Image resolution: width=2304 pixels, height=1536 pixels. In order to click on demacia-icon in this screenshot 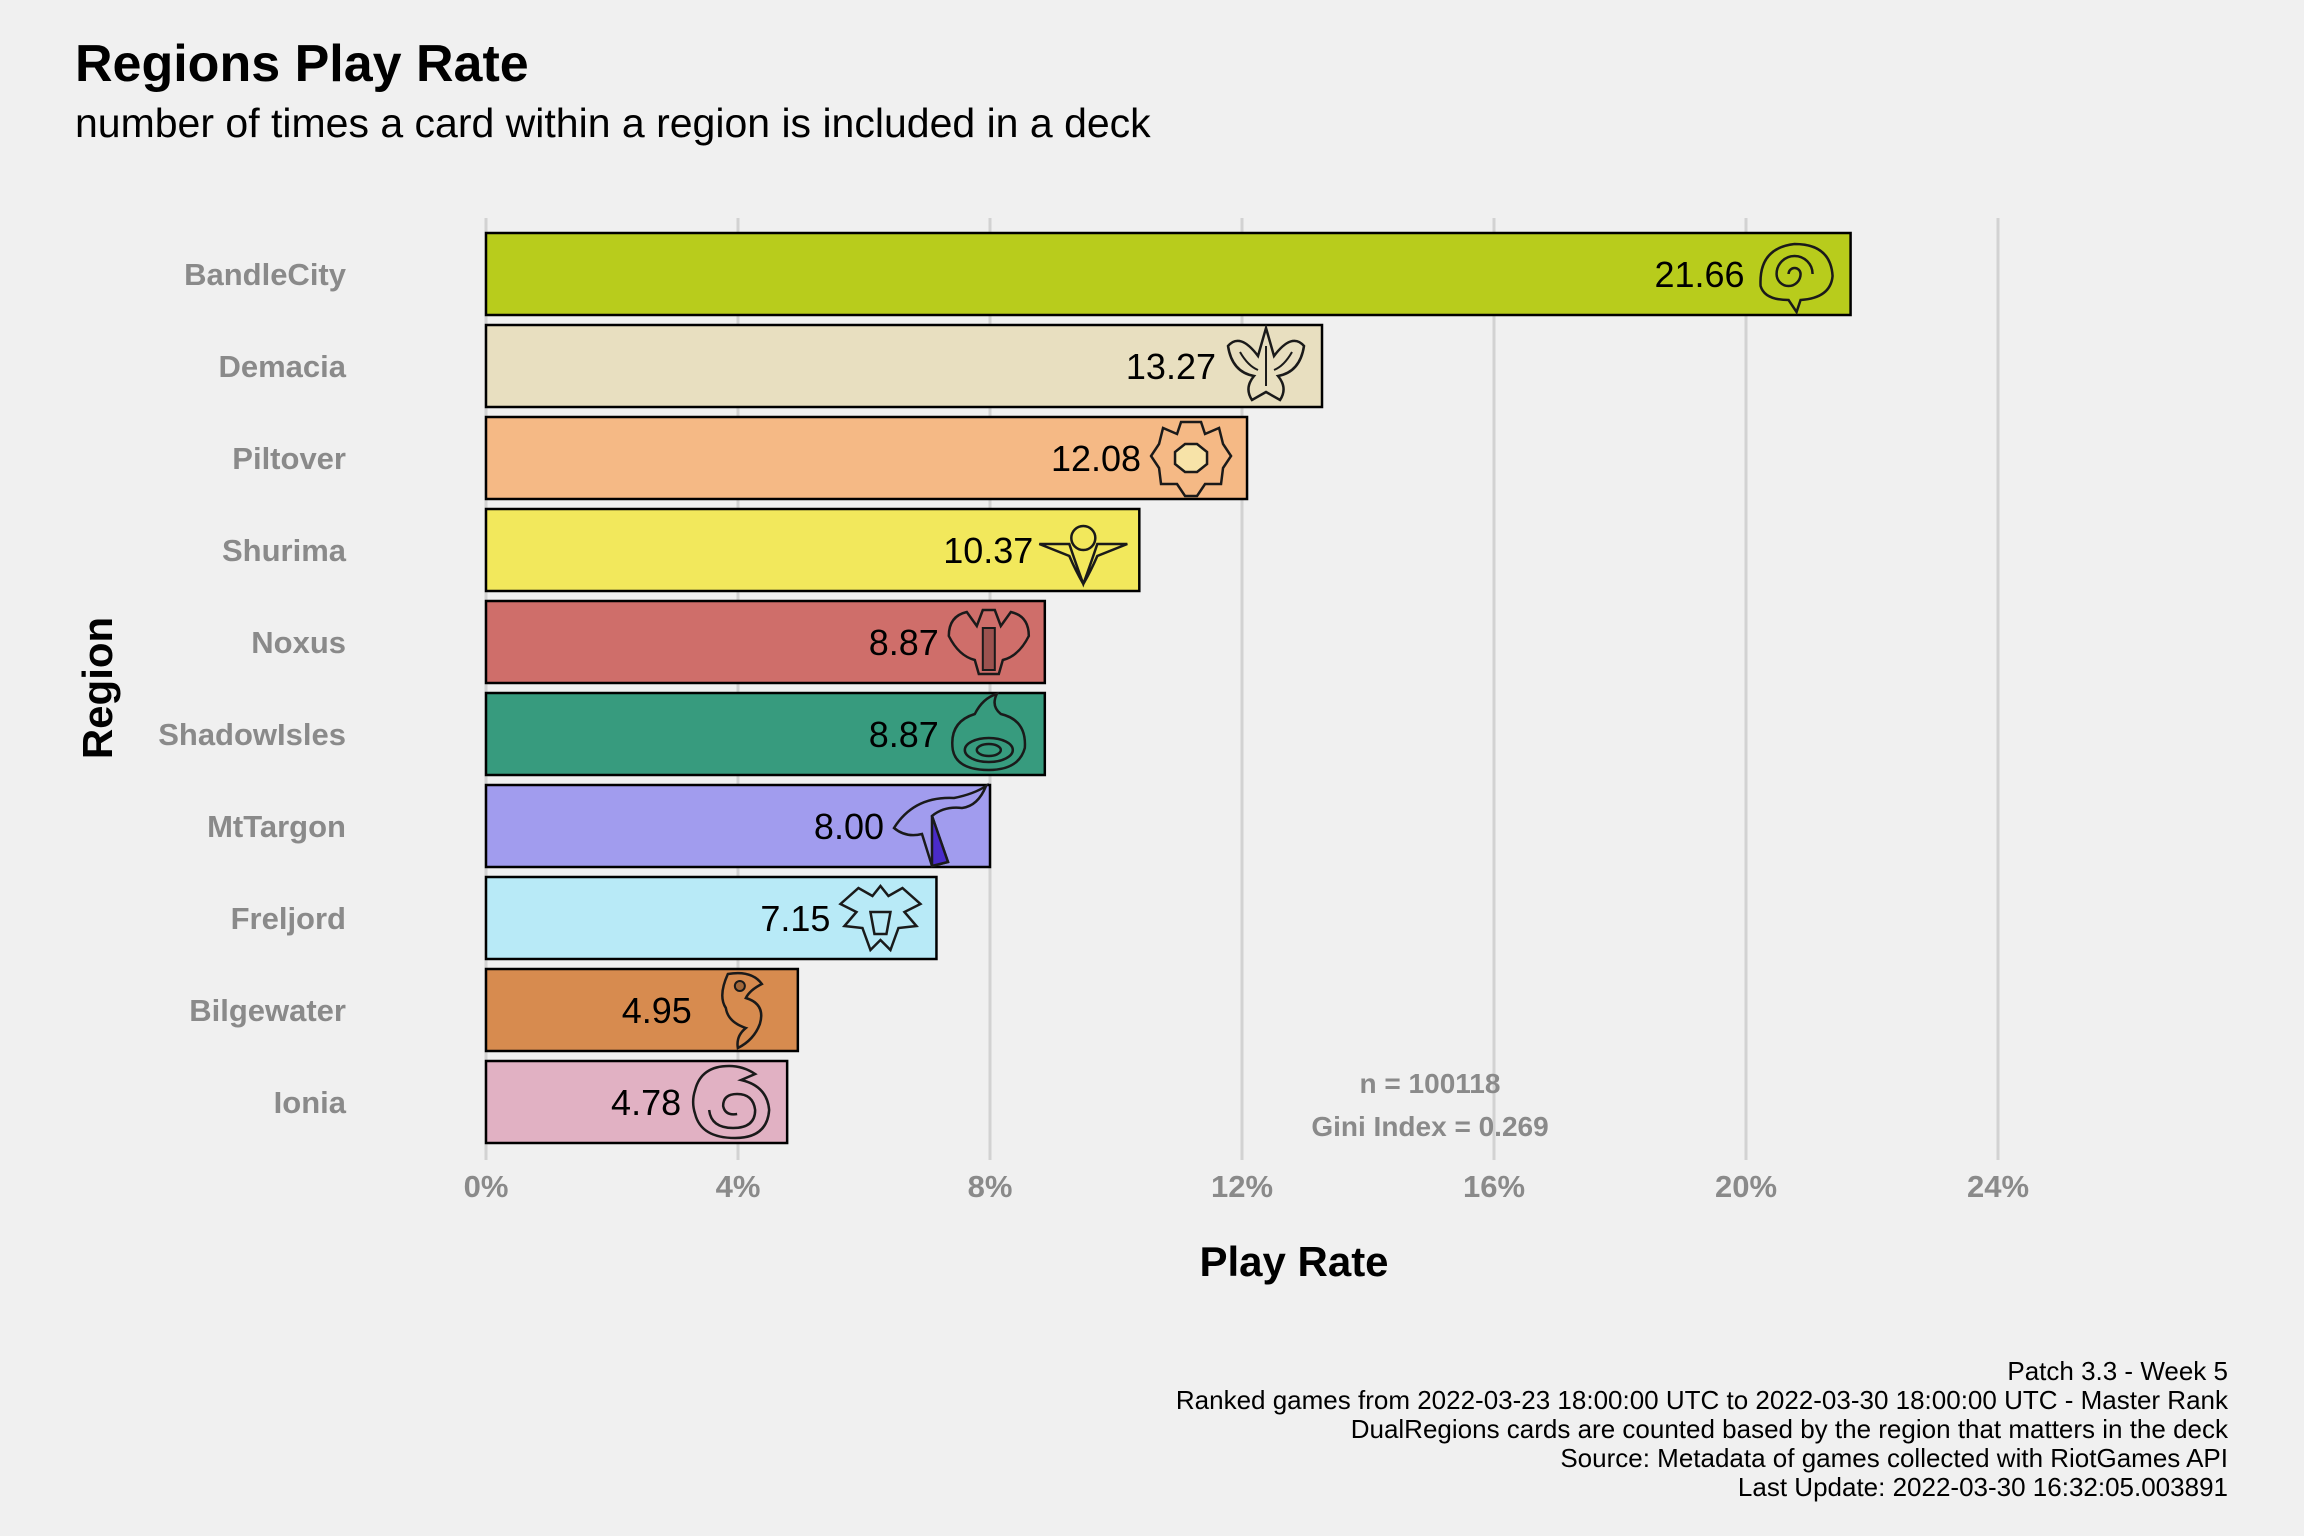, I will do `click(1266, 362)`.